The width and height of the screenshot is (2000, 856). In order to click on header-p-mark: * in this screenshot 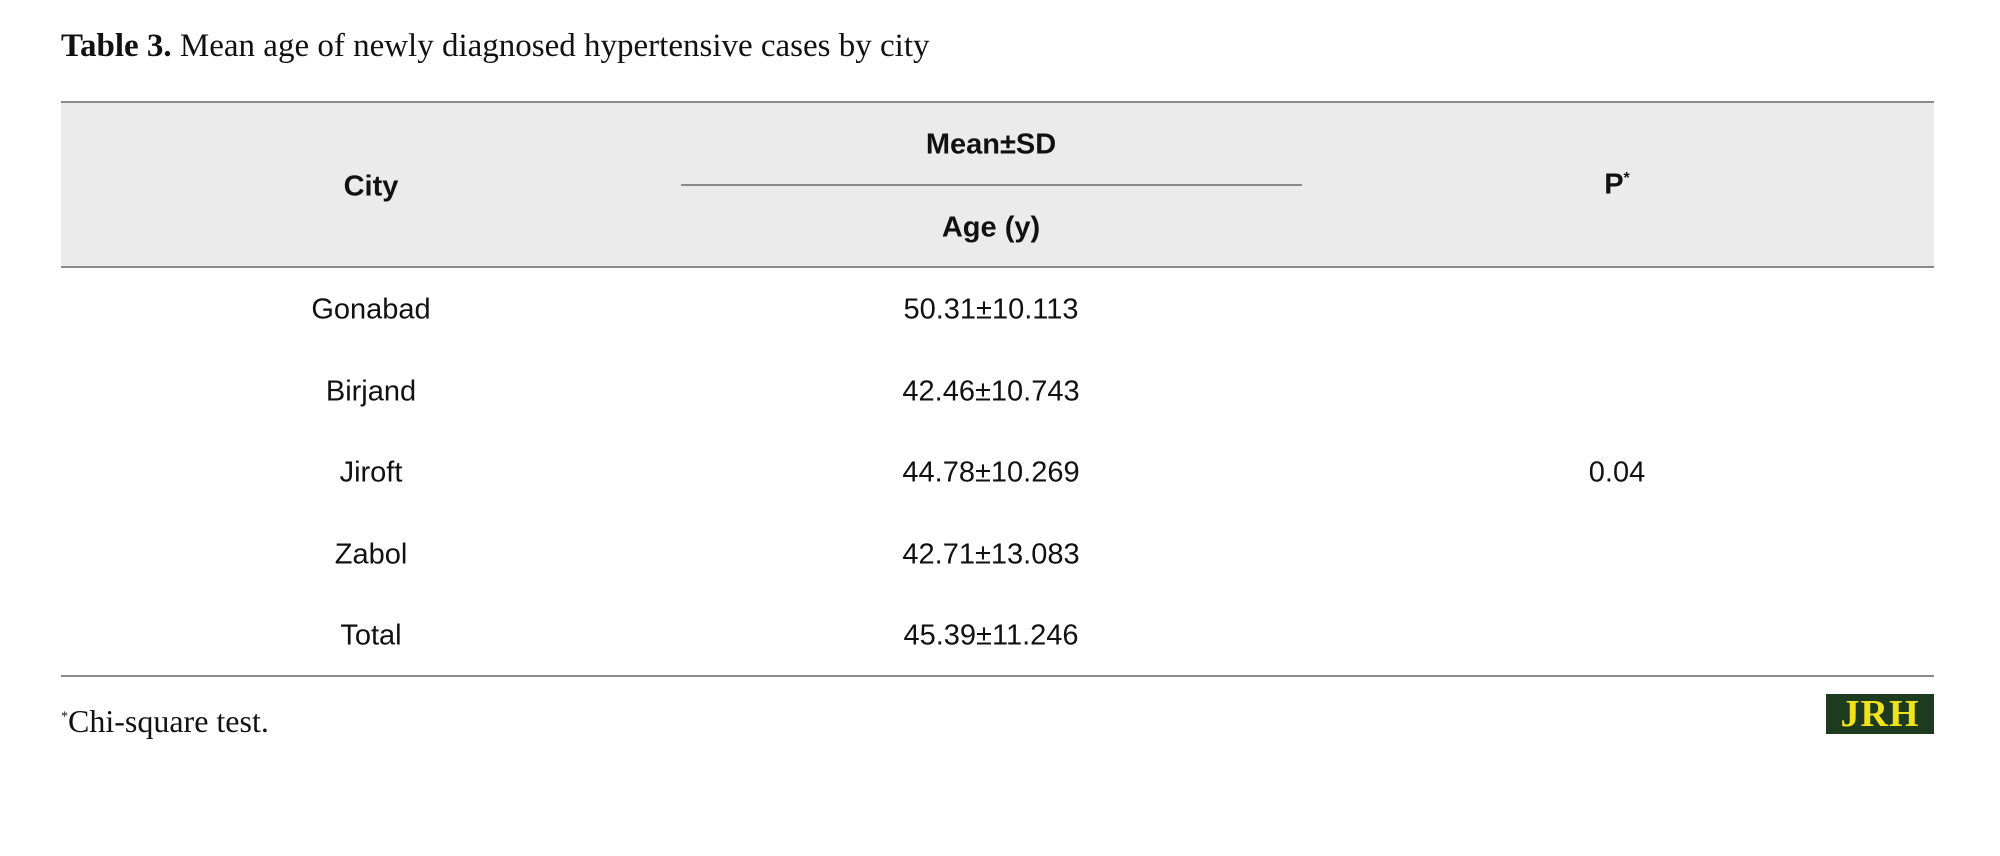, I will do `click(1626, 178)`.